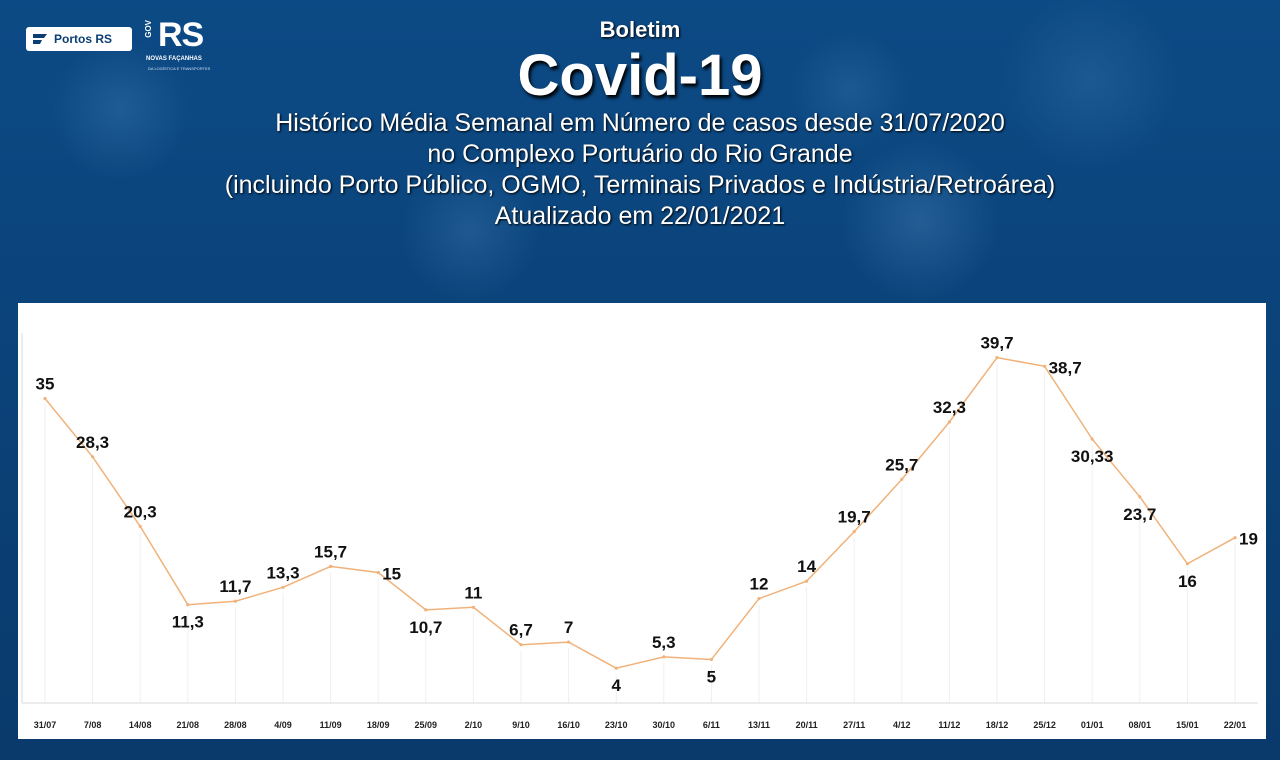 The image size is (1280, 760). Describe the element at coordinates (616, 685) in the screenshot. I see `data-label: 4` at that location.